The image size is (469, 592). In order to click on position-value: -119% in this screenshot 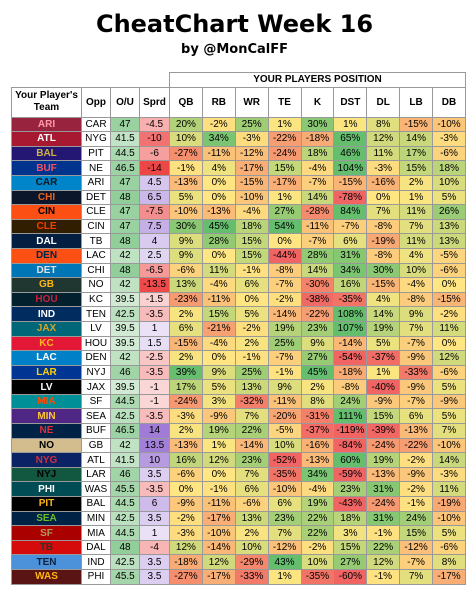, I will do `click(350, 431)`.